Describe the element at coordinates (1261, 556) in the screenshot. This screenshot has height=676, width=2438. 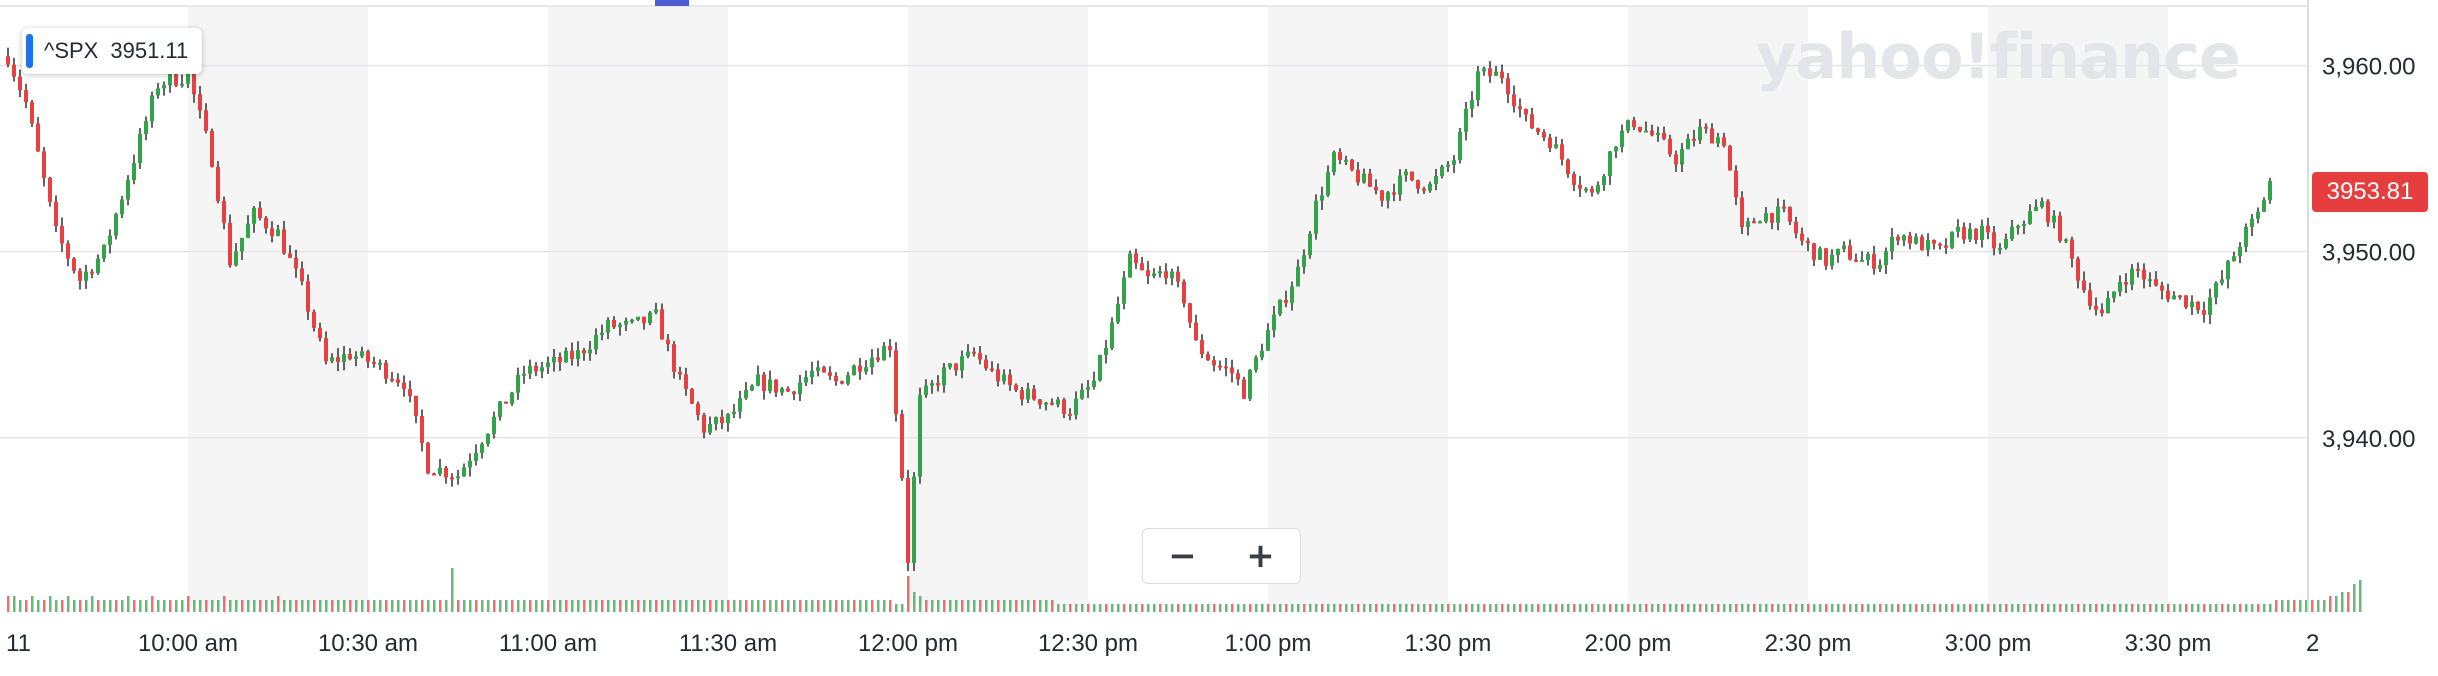
I see `zoom-in-button: +` at that location.